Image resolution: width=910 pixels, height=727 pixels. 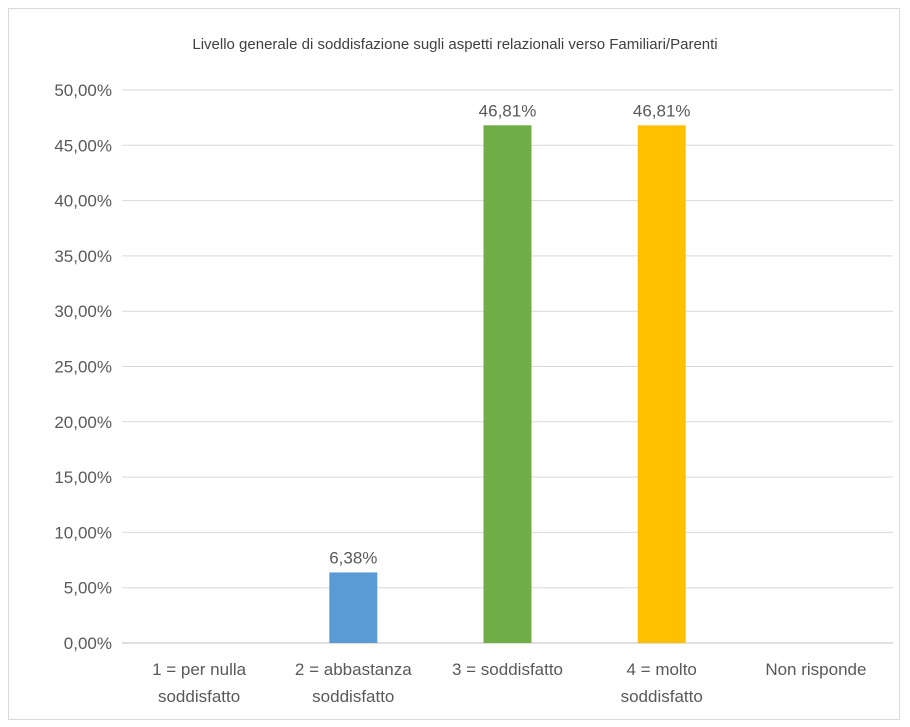 I want to click on y-tick-label: 20,00%, so click(x=83, y=422).